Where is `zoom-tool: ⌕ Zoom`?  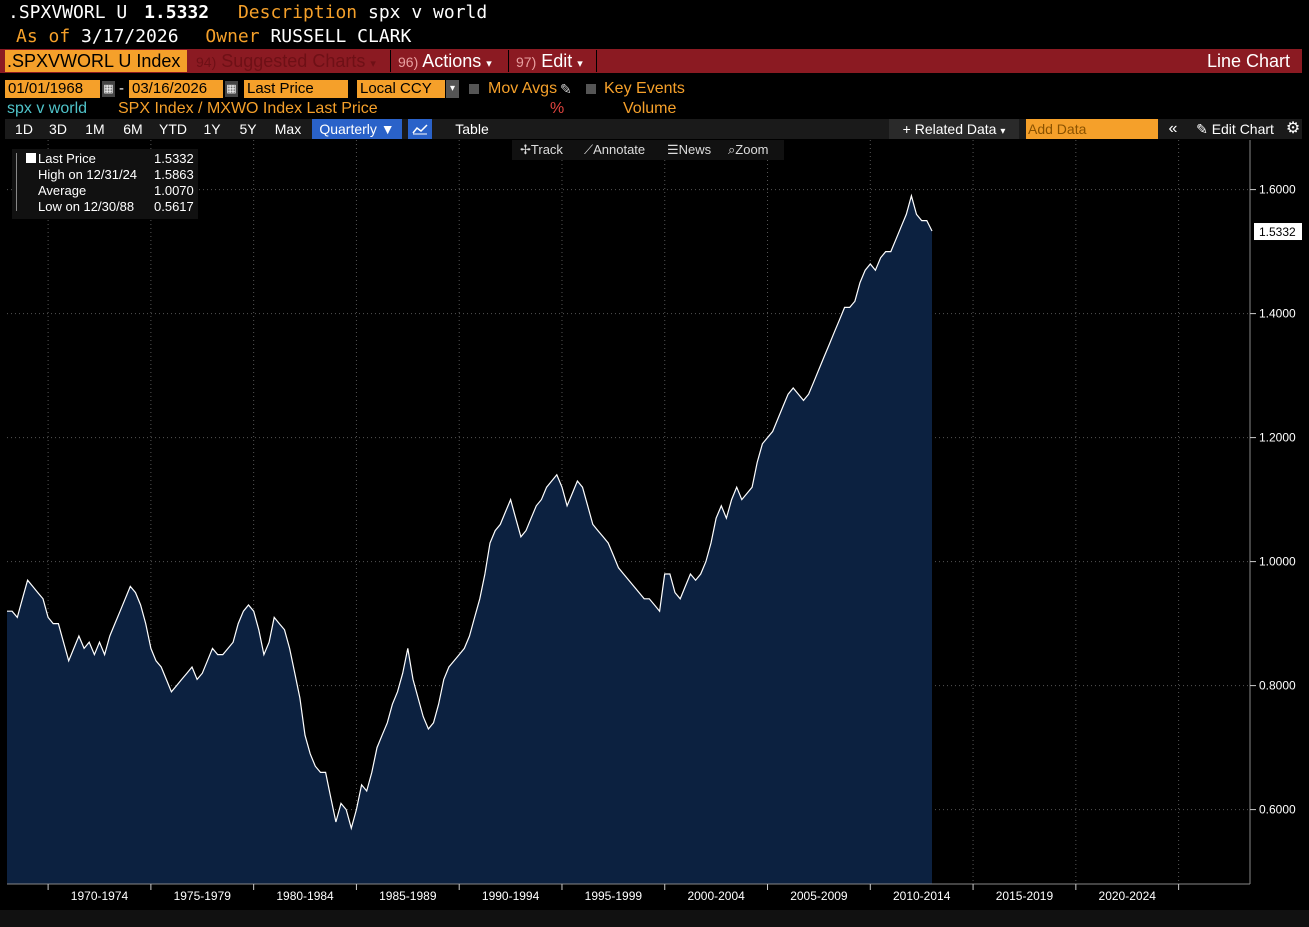 zoom-tool: ⌕ Zoom is located at coordinates (748, 149).